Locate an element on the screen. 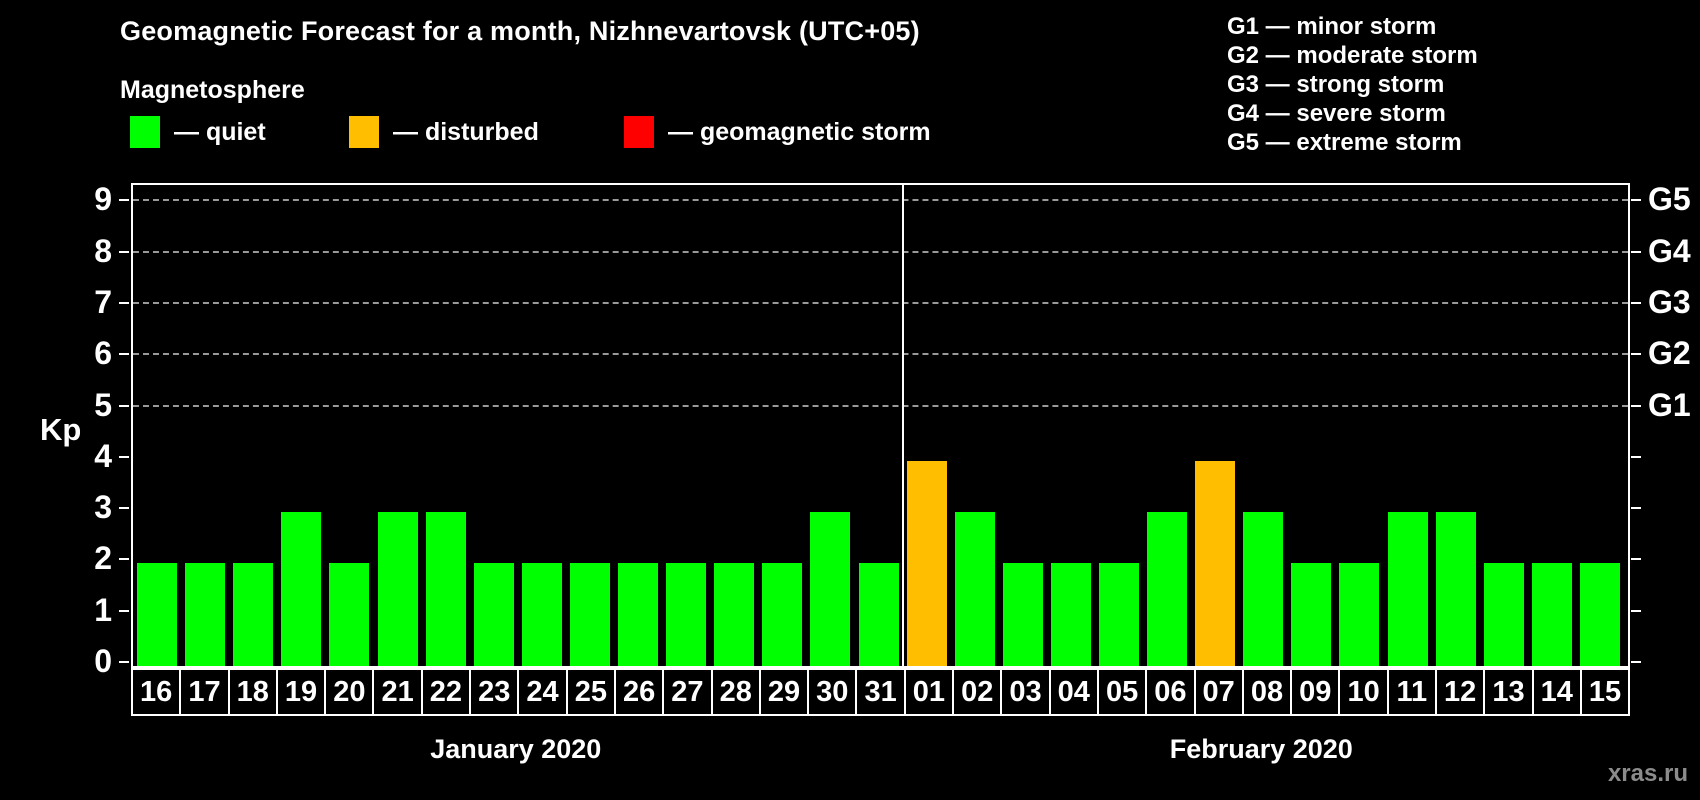 This screenshot has height=800, width=1700. day-label-23: 23 is located at coordinates (494, 692).